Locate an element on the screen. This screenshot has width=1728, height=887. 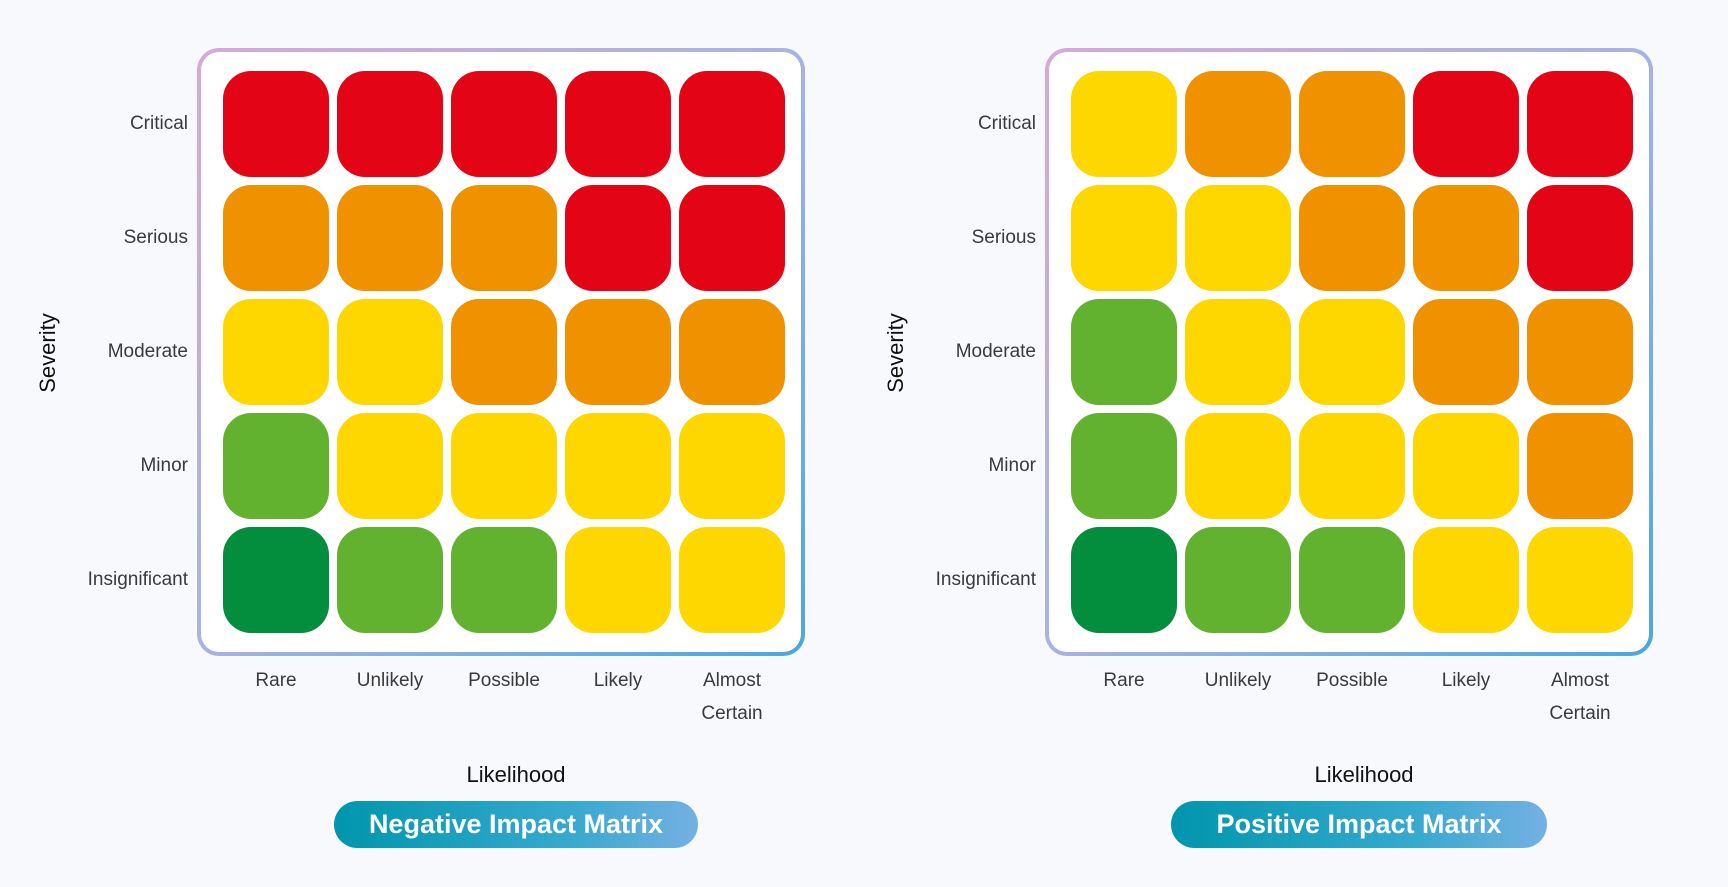
matrix-title-badge: Negative Impact Matrix is located at coordinates (516, 824).